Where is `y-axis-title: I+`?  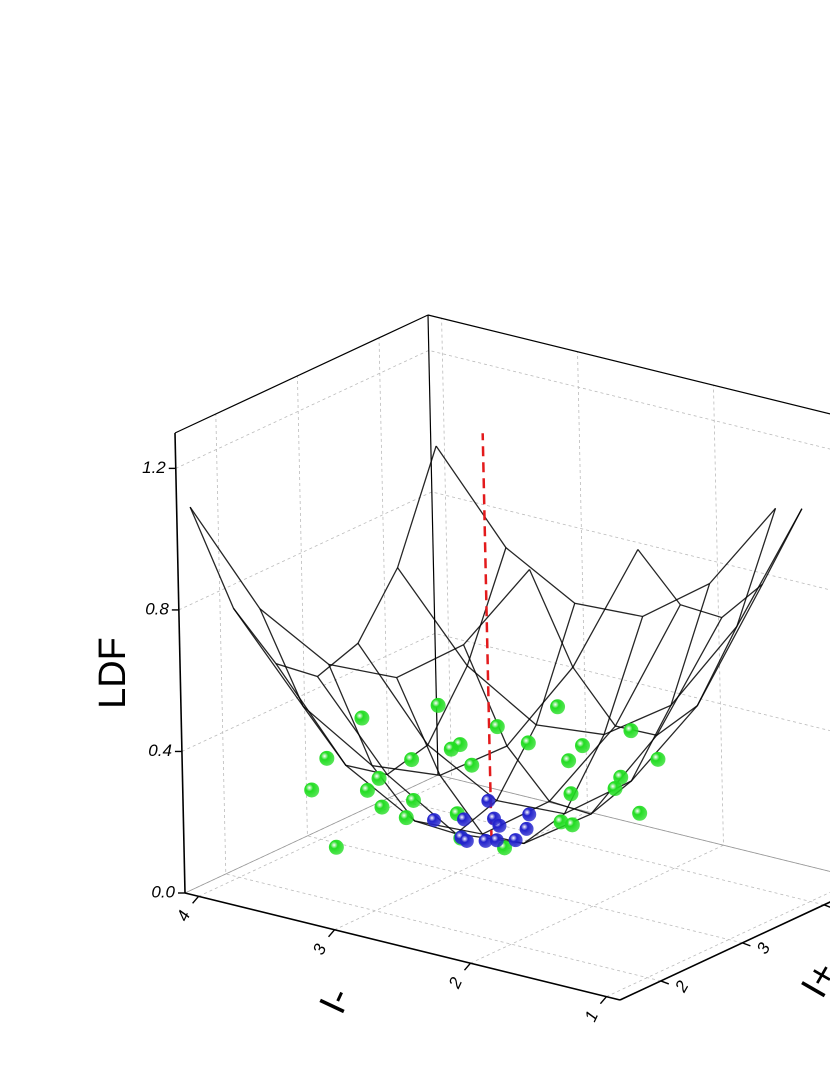 y-axis-title: I+ is located at coordinates (811, 979).